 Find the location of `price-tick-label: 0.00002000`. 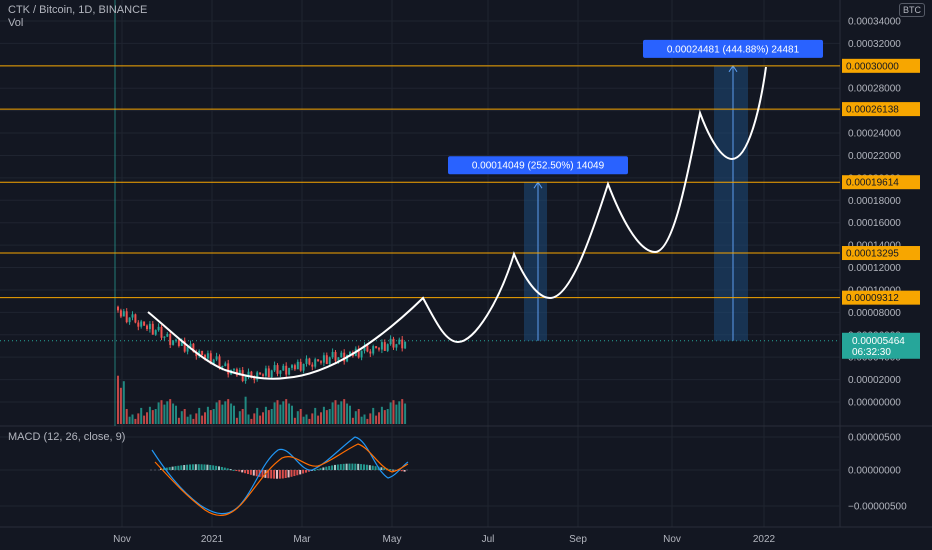

price-tick-label: 0.00002000 is located at coordinates (874, 380).